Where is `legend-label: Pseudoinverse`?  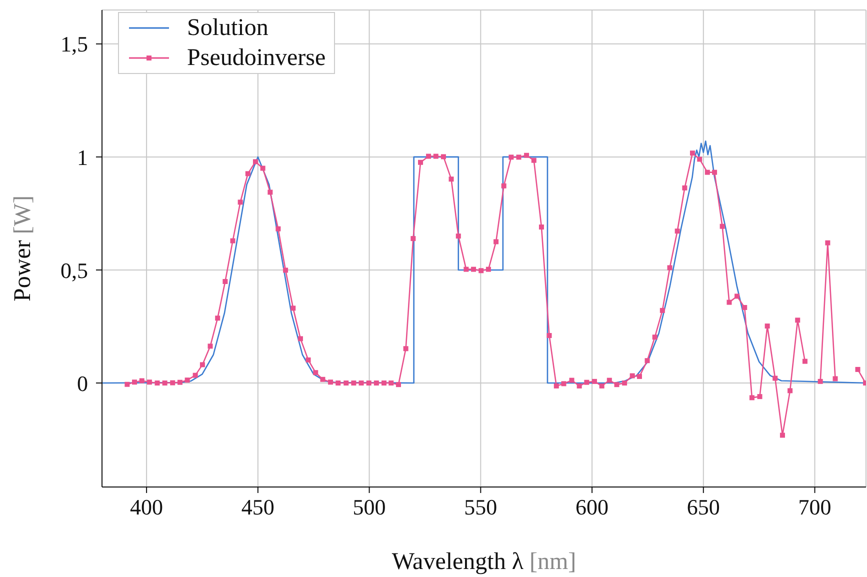
legend-label: Pseudoinverse is located at coordinates (256, 58).